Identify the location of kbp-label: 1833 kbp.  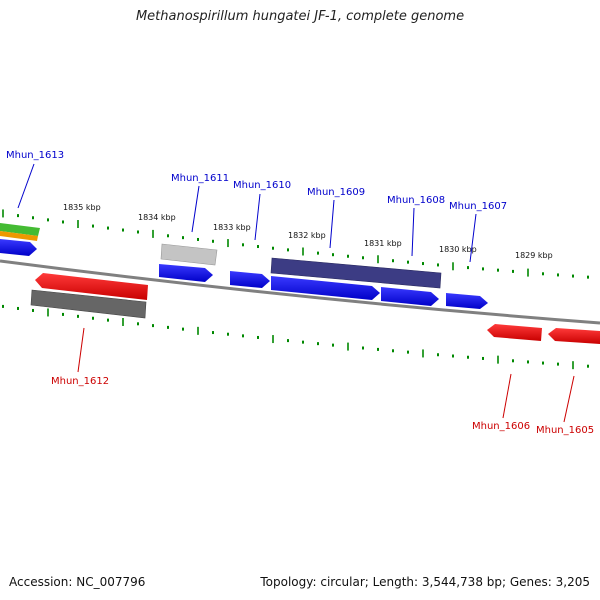
(232, 227).